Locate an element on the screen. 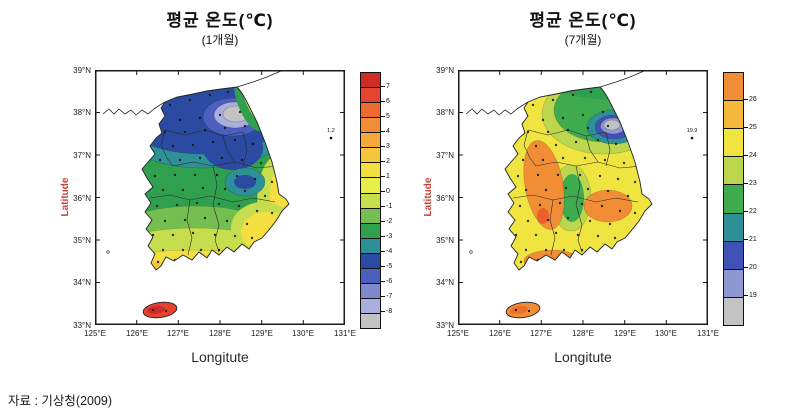 The image size is (810, 420). colorbar-label: 24 is located at coordinates (750, 156).